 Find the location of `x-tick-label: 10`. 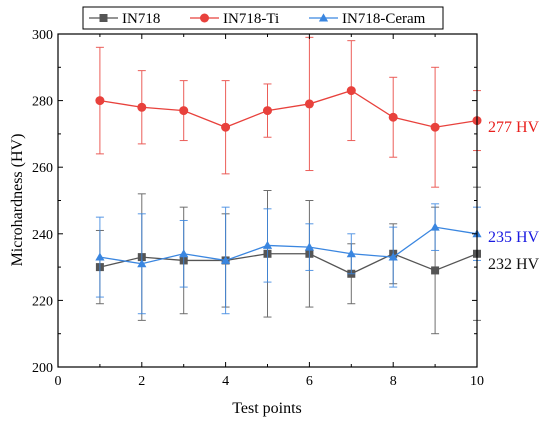

x-tick-label: 10 is located at coordinates (477, 381).